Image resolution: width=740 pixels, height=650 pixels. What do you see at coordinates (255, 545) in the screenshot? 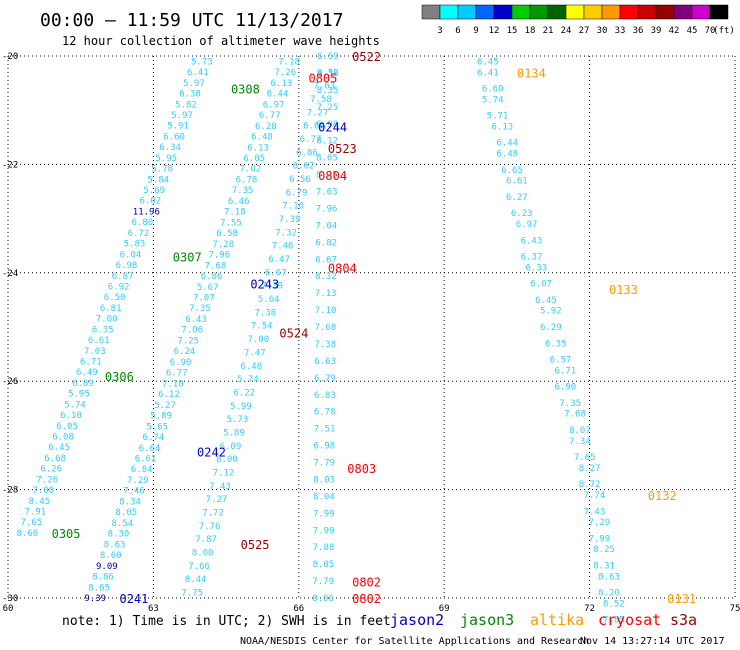
I see `pass-label: 0525` at bounding box center [255, 545].